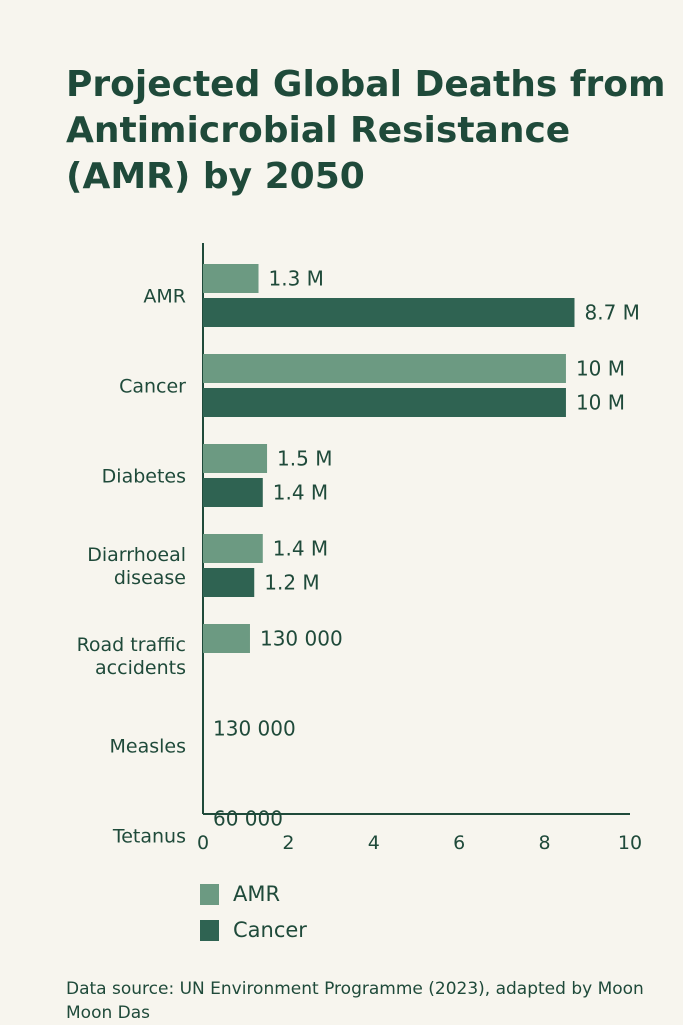  What do you see at coordinates (545, 843) in the screenshot?
I see `x-tick-label: 8` at bounding box center [545, 843].